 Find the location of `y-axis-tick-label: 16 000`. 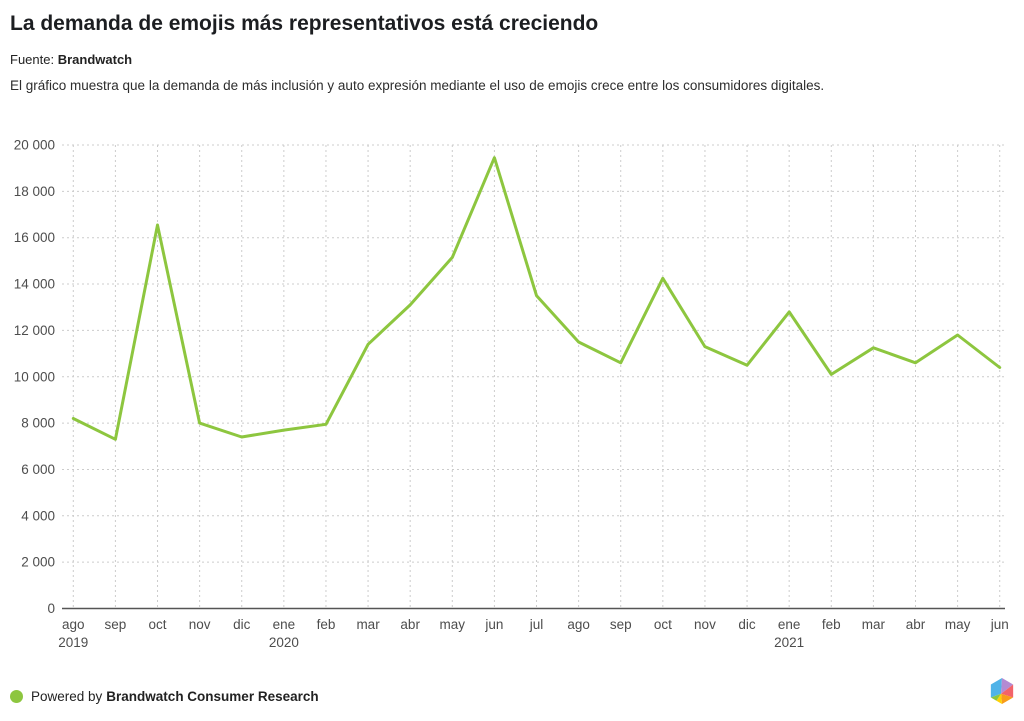

y-axis-tick-label: 16 000 is located at coordinates (34, 237).